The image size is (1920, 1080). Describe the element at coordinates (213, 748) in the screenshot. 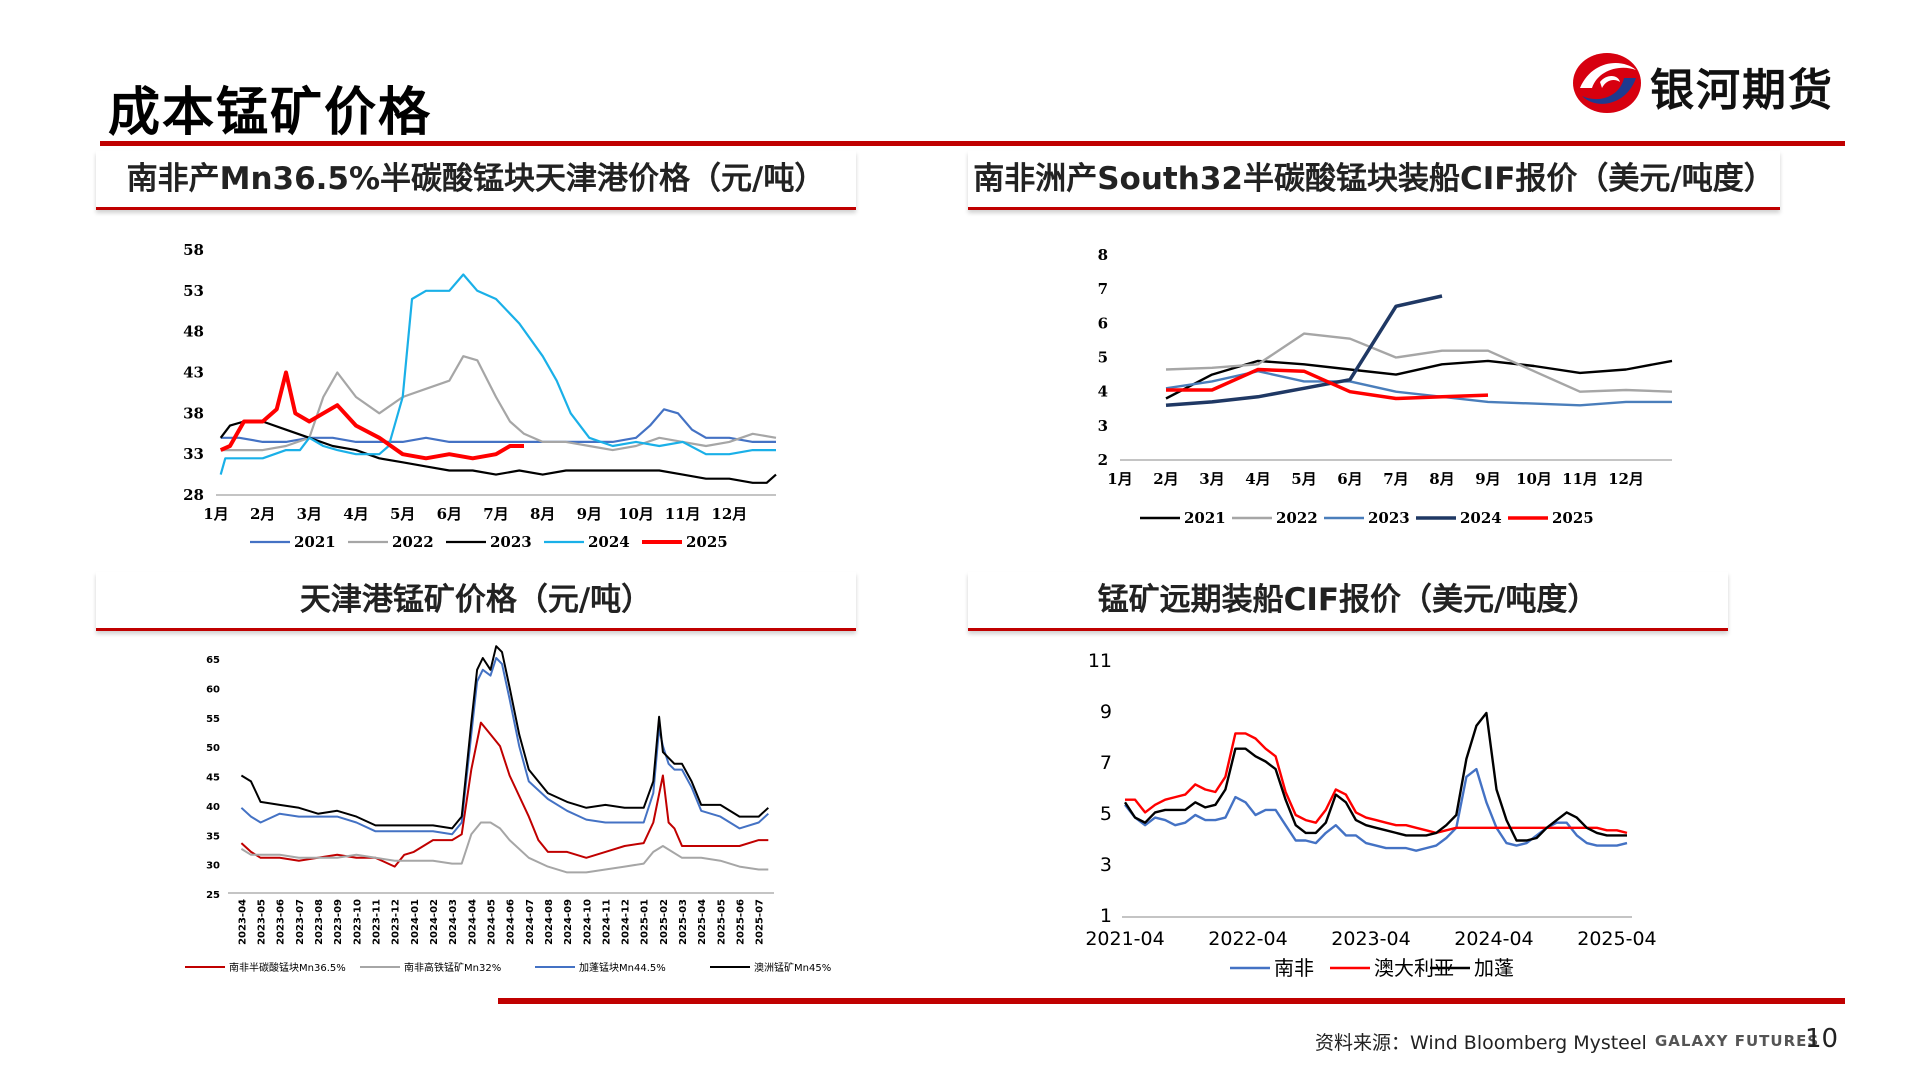

I see `y-tick-label: 50` at that location.